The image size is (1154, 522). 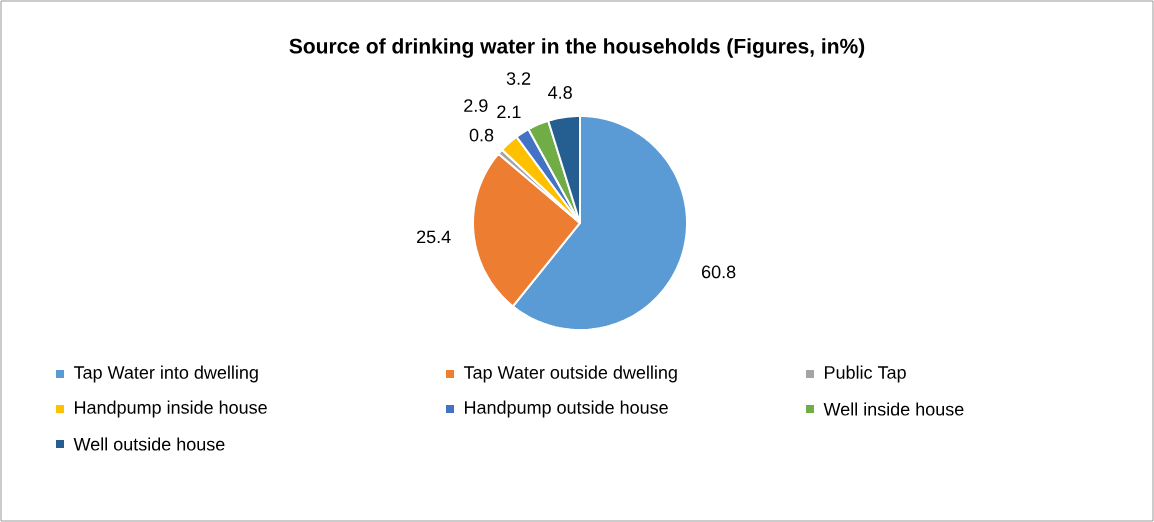 I want to click on data-label: 4.8, so click(x=560, y=92).